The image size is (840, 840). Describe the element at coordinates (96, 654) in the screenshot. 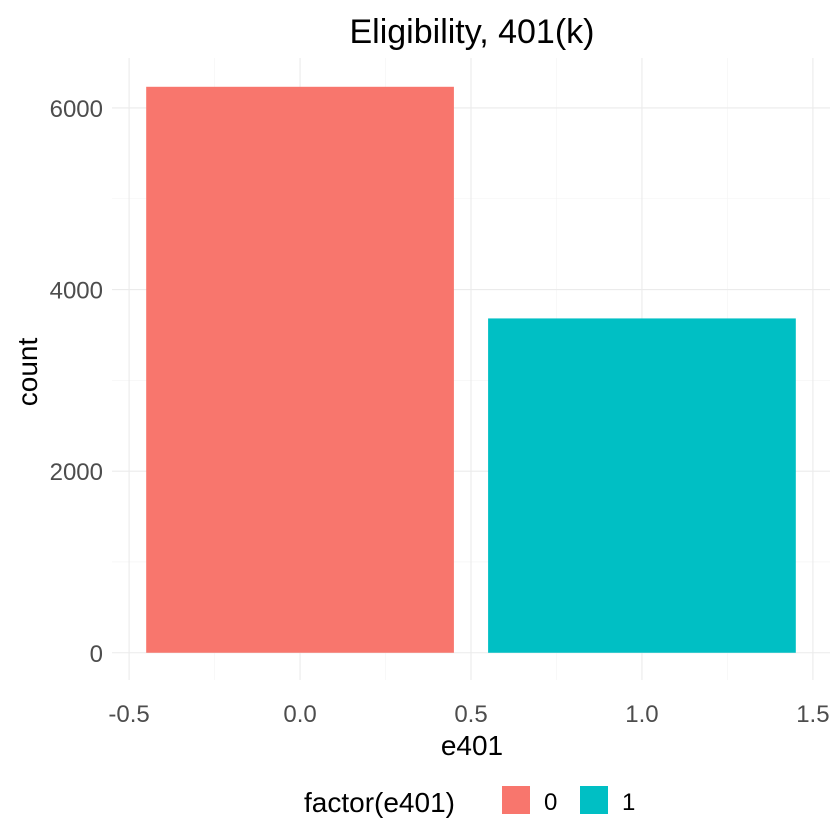

I see `y-tick-label: 0` at that location.